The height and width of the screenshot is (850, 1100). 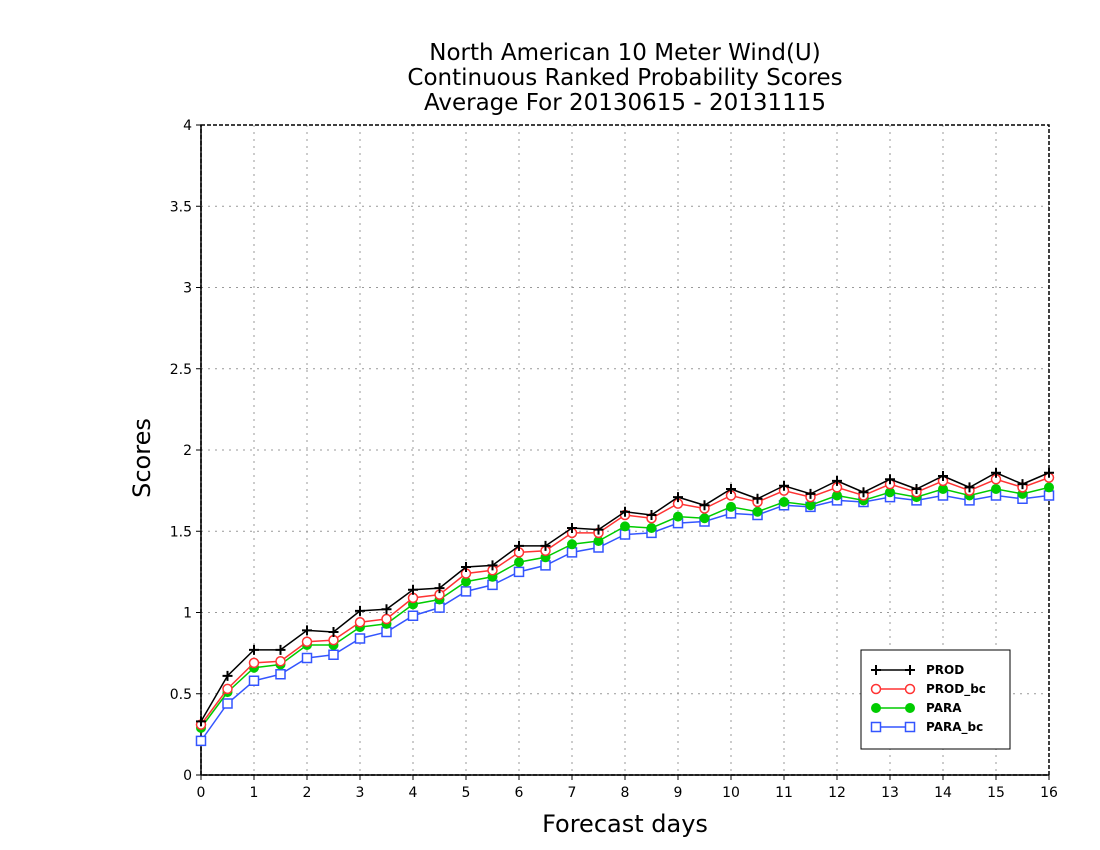 I want to click on x-tick-label: 10, so click(x=731, y=793).